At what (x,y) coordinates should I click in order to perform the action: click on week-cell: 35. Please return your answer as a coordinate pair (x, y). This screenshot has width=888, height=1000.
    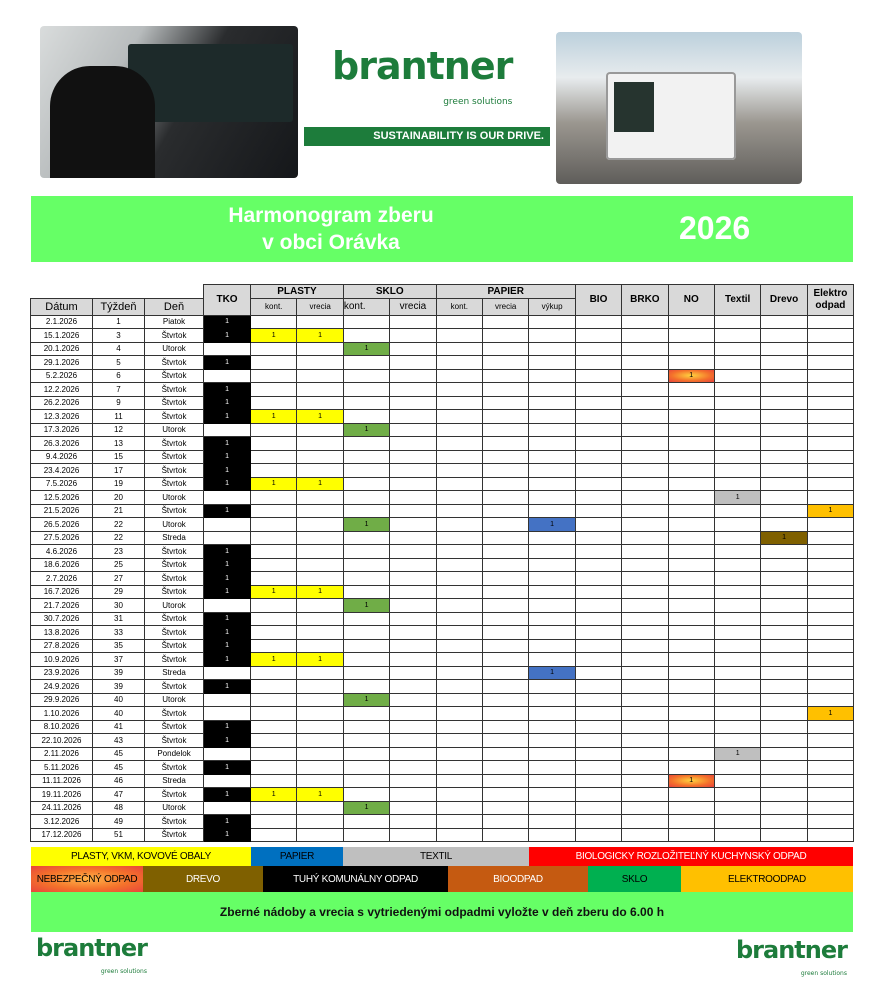
    Looking at the image, I should click on (118, 645).